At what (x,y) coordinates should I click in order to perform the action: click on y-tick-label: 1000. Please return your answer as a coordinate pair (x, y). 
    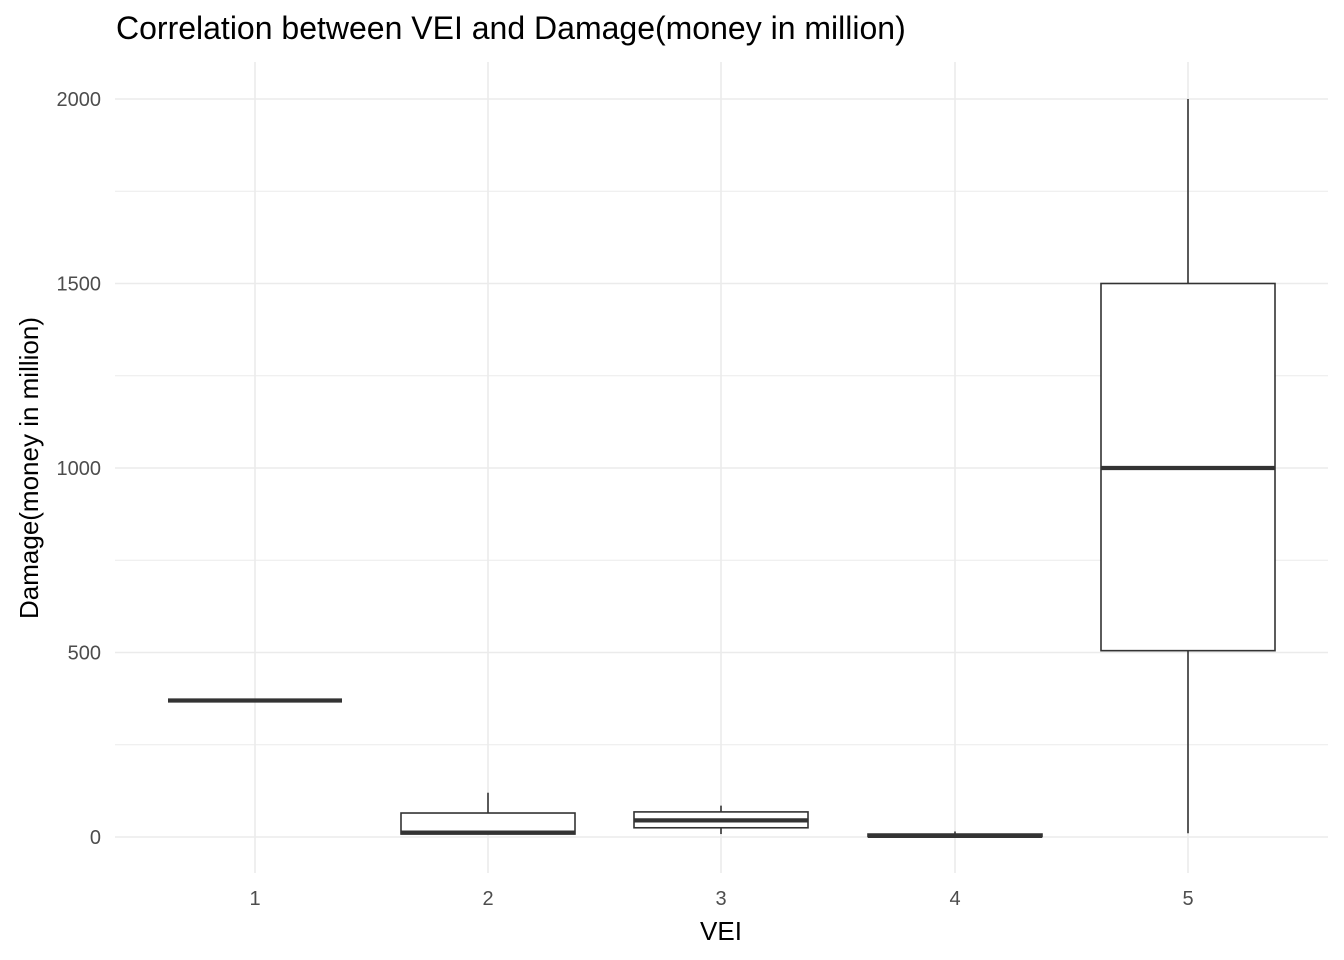
    Looking at the image, I should click on (79, 469).